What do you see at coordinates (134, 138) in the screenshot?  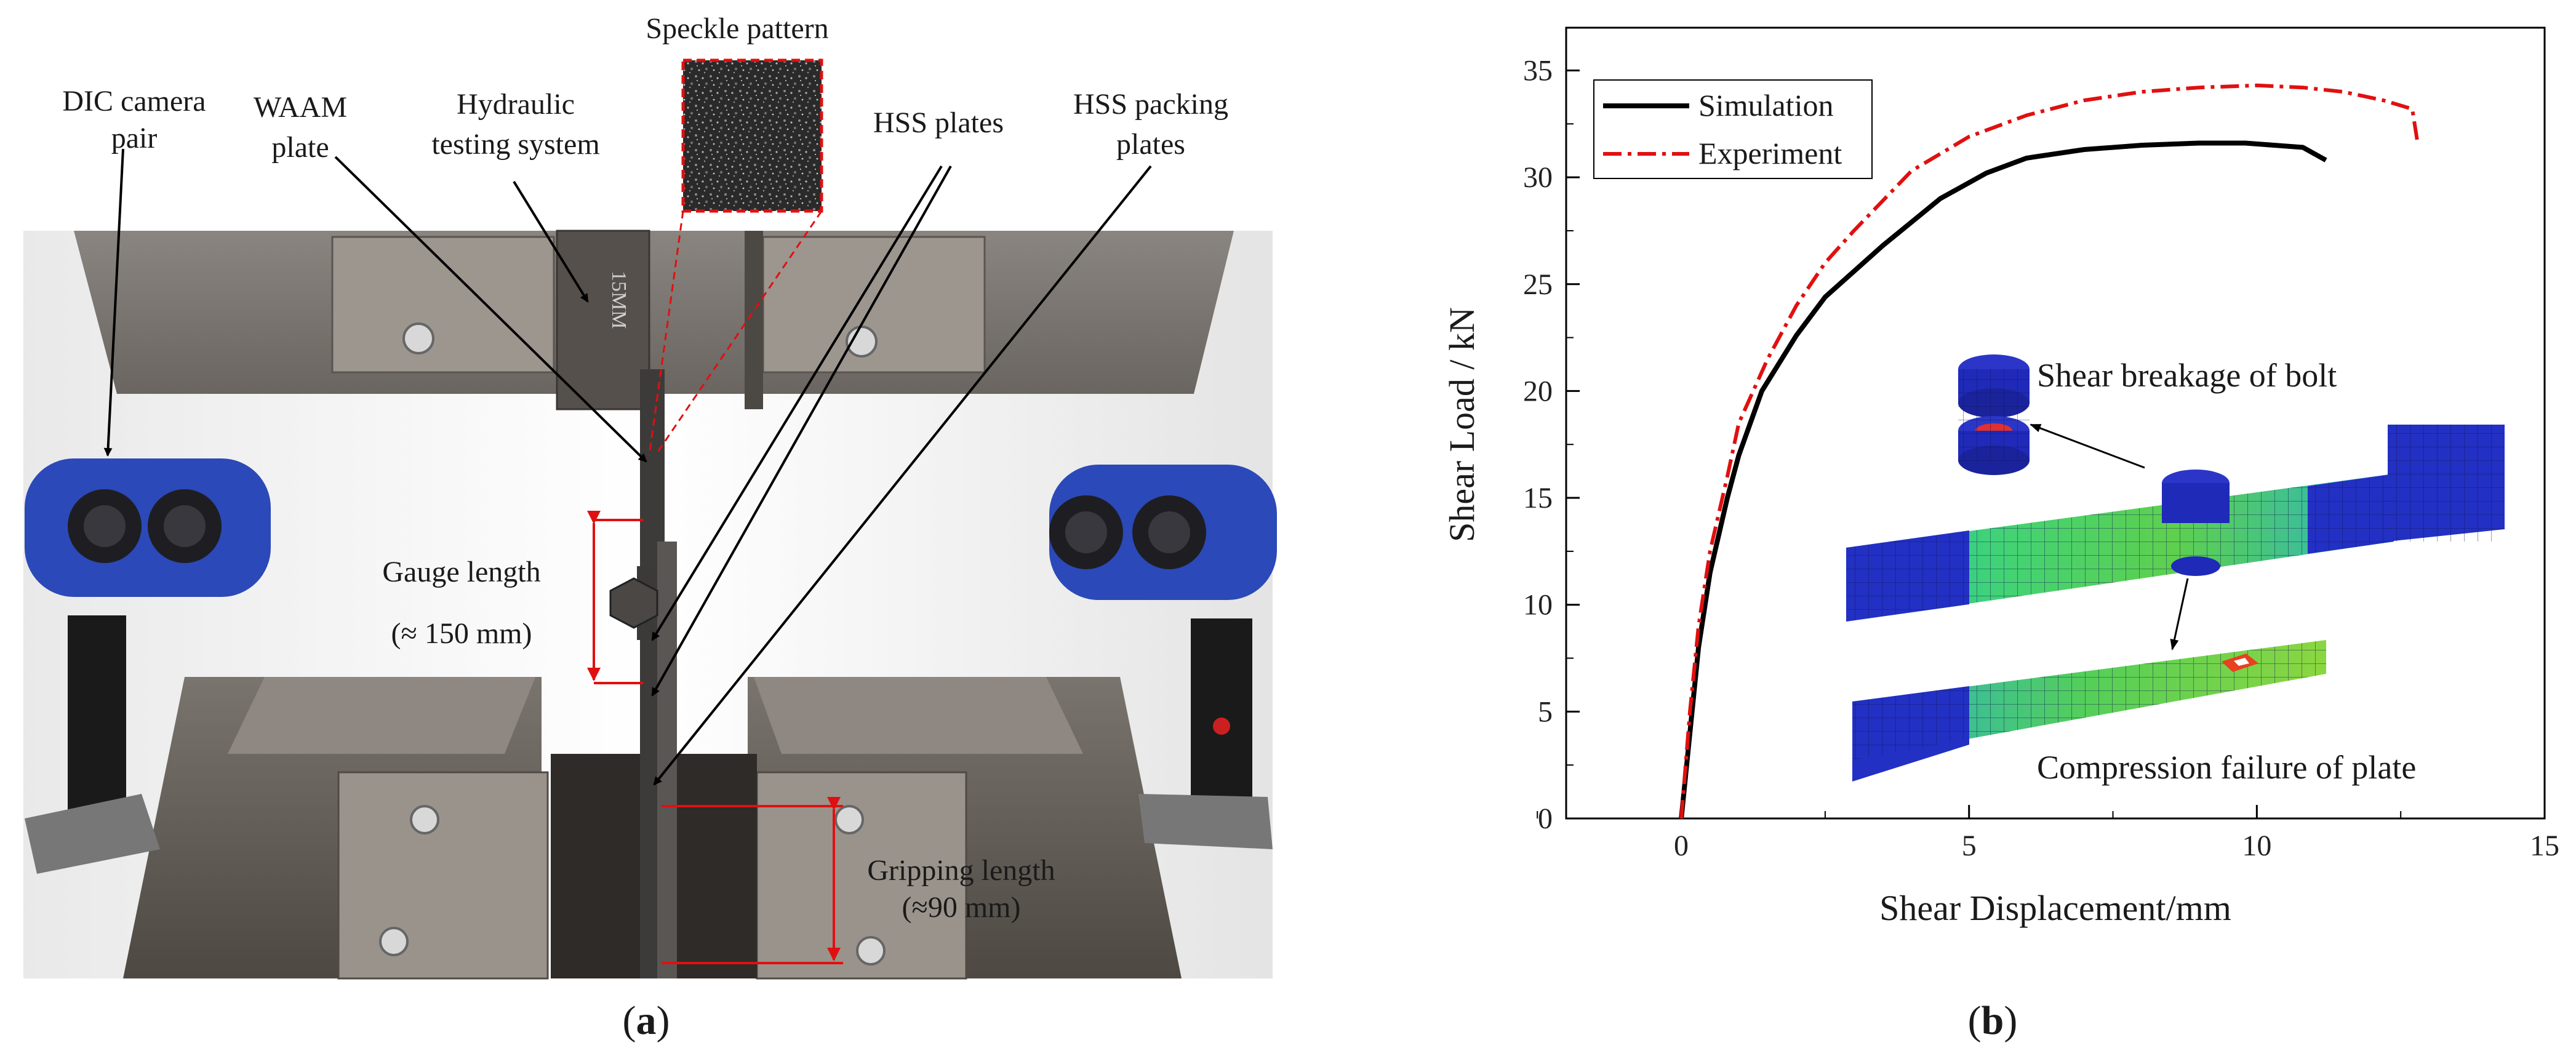 I see `dic-label-line2: pair` at bounding box center [134, 138].